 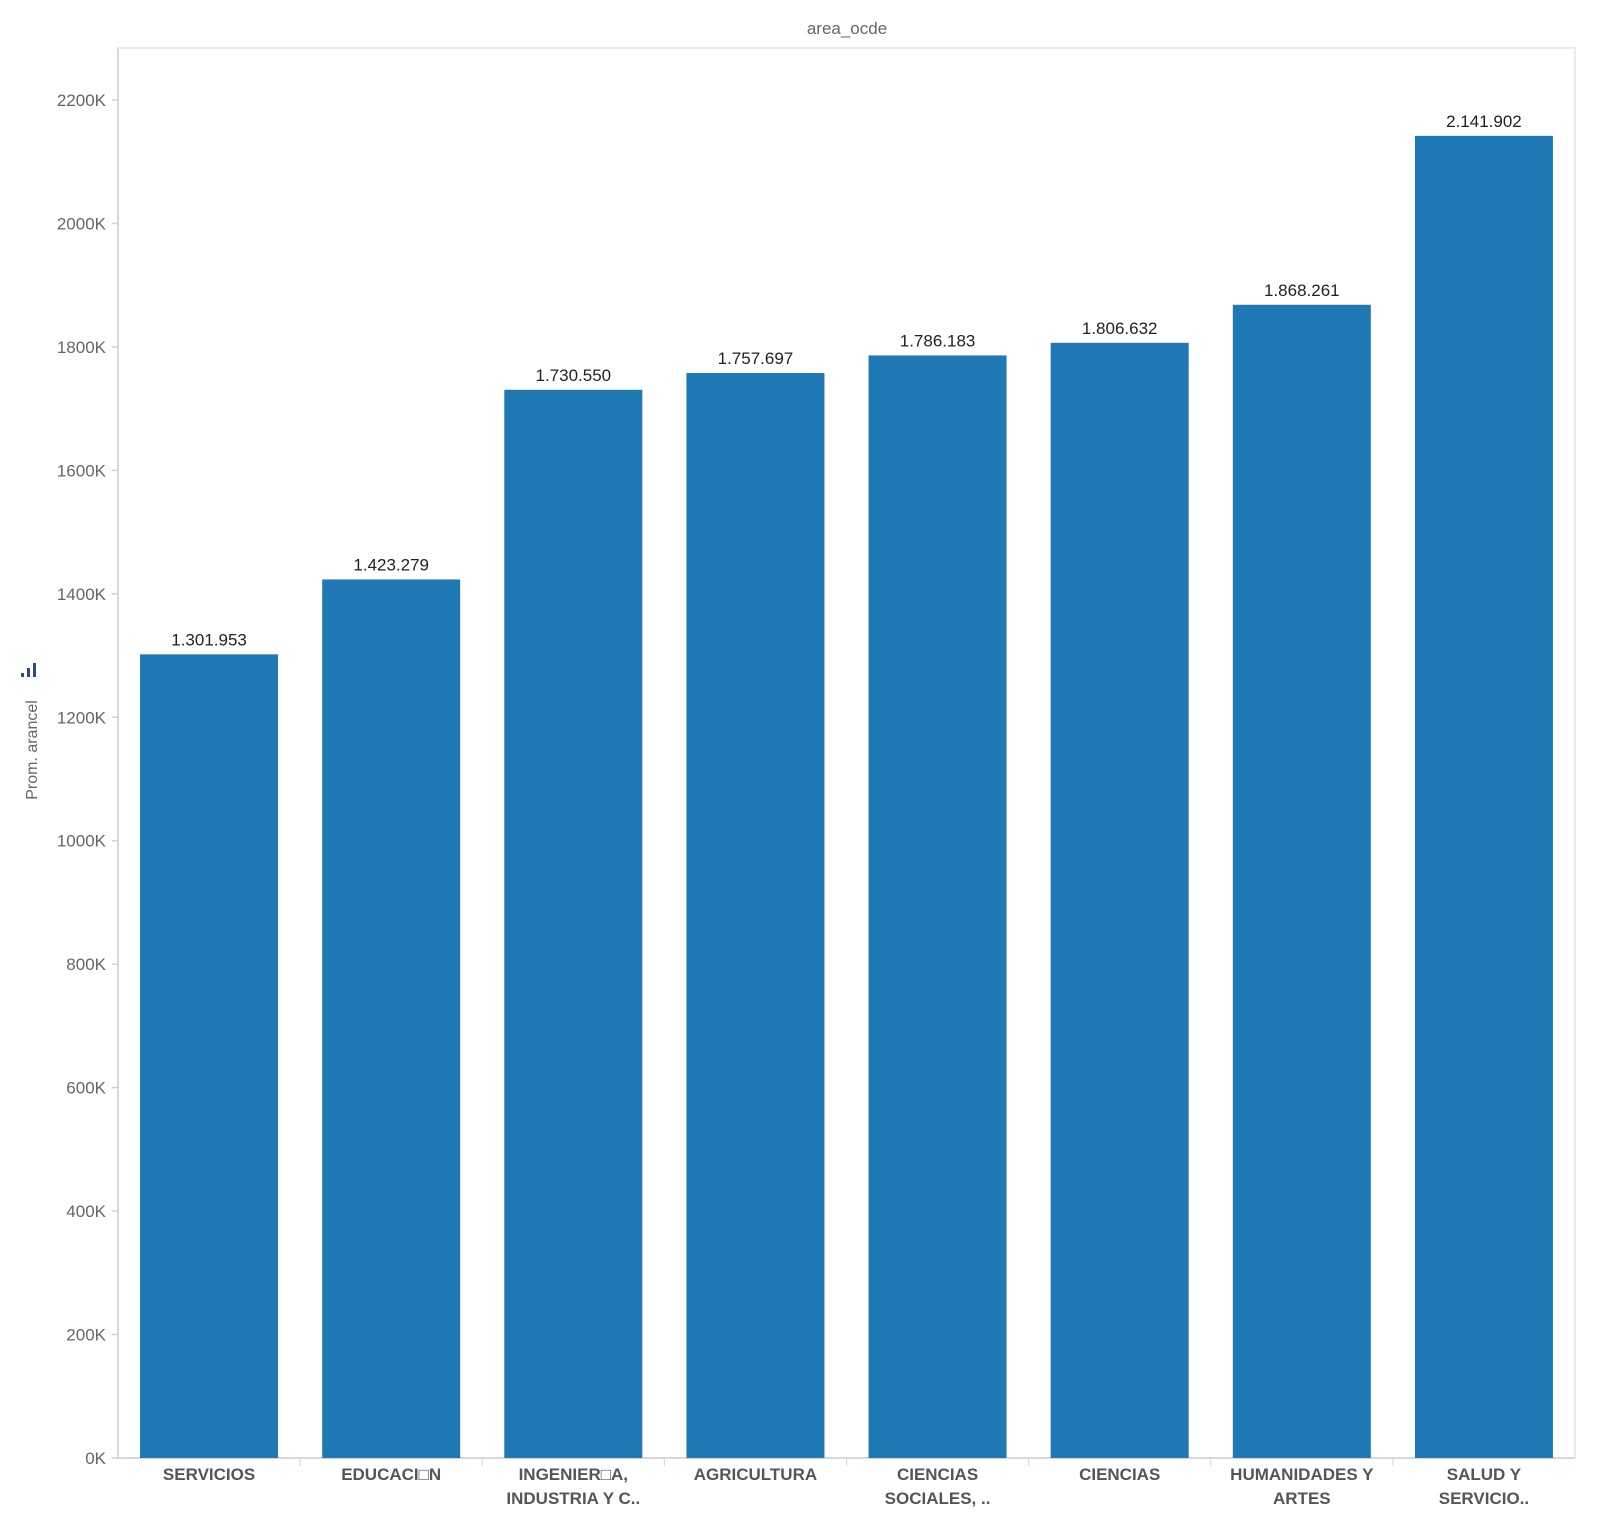 What do you see at coordinates (1484, 121) in the screenshot?
I see `data-label: 2.141.902` at bounding box center [1484, 121].